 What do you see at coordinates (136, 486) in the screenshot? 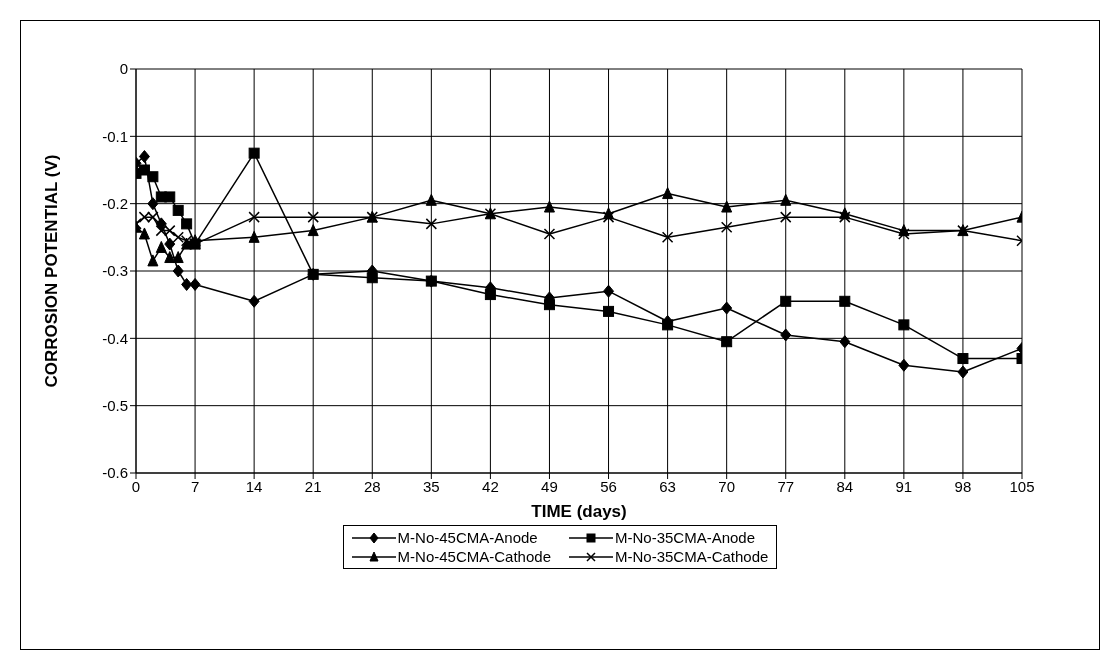
I see `x-tick-label: 0` at bounding box center [136, 486].